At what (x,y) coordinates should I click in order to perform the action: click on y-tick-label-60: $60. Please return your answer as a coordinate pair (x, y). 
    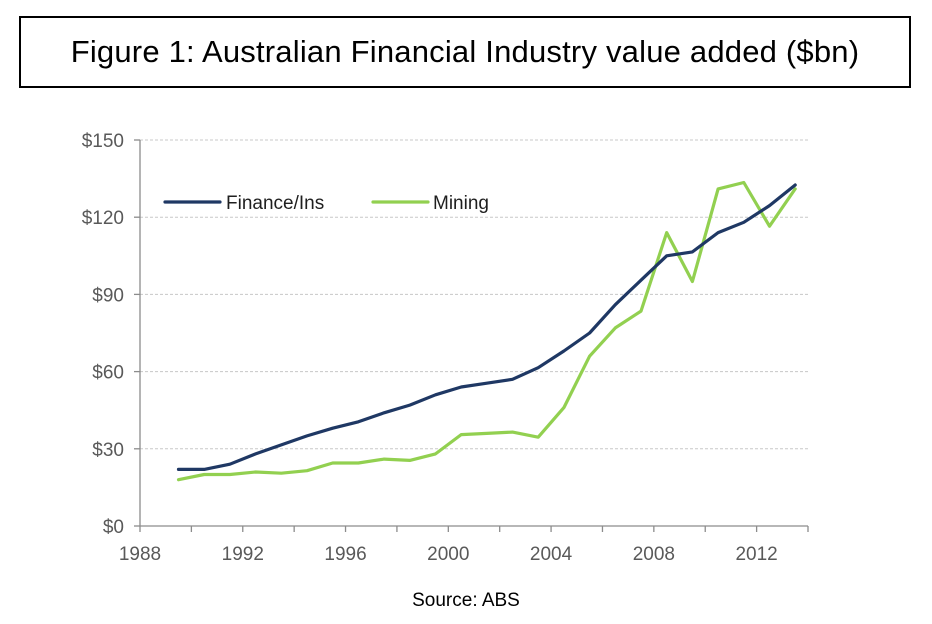
    Looking at the image, I should click on (108, 373).